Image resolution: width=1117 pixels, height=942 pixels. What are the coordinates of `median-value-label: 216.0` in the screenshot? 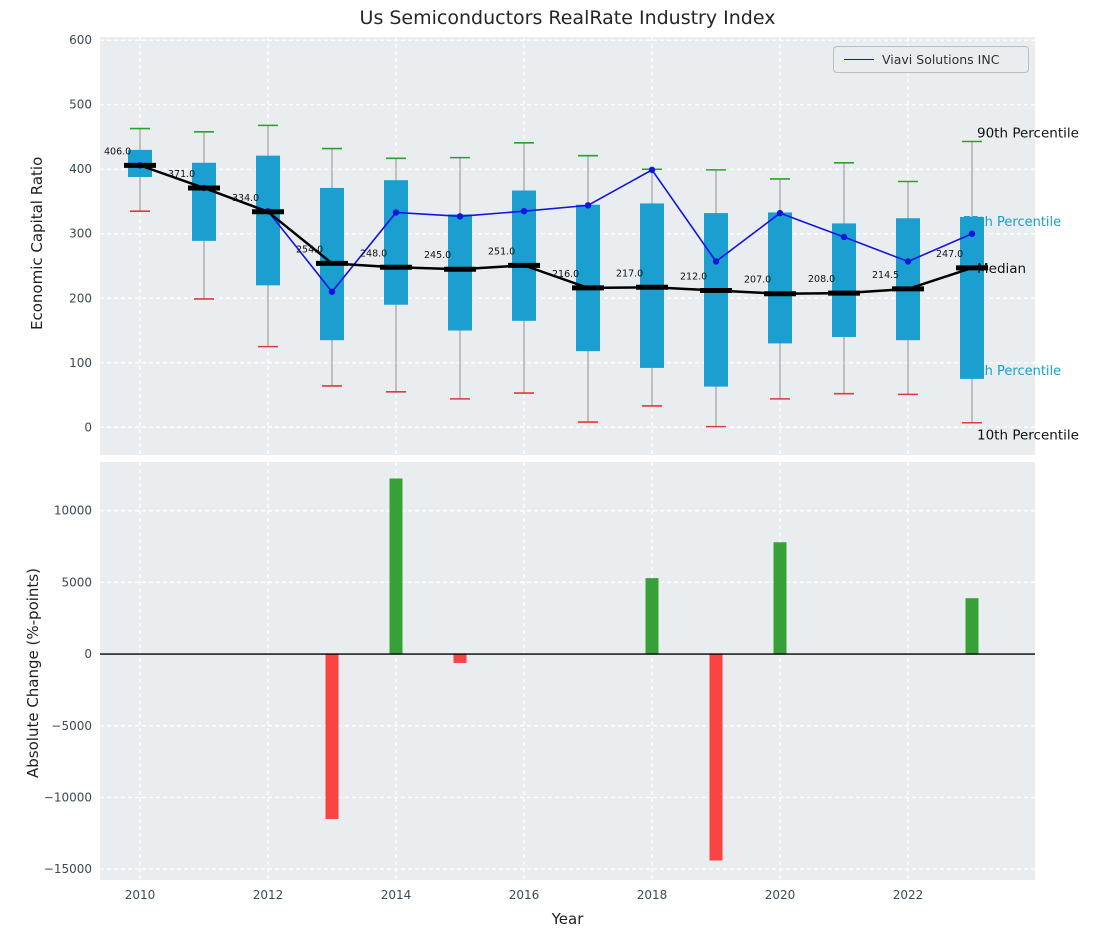 It's located at (565, 274).